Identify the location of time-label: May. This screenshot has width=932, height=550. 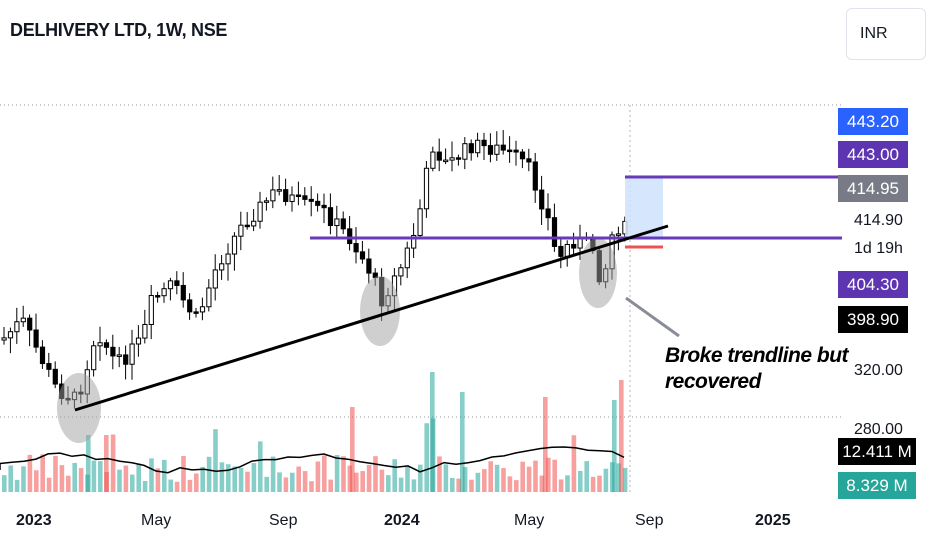
(529, 520).